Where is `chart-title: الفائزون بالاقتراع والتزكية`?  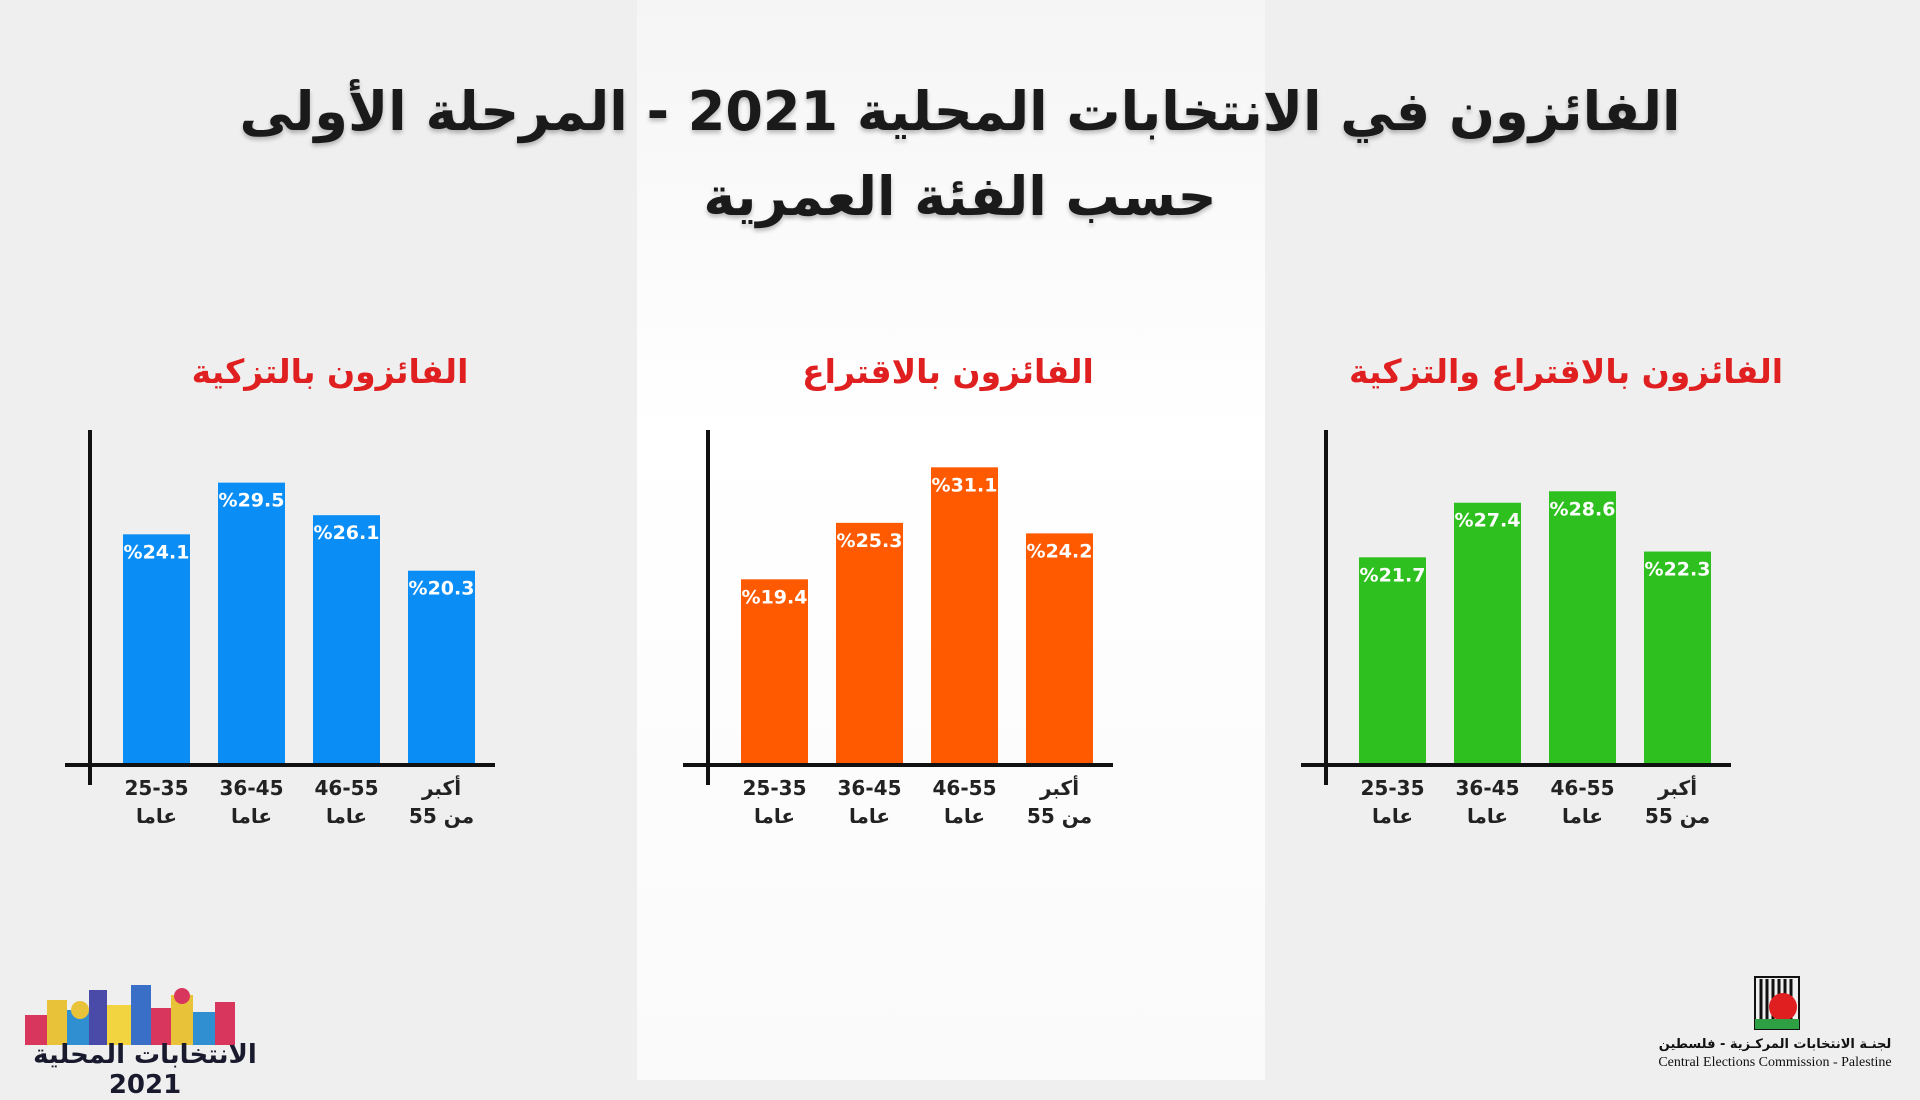 chart-title: الفائزون بالاقتراع والتزكية is located at coordinates (1566, 371).